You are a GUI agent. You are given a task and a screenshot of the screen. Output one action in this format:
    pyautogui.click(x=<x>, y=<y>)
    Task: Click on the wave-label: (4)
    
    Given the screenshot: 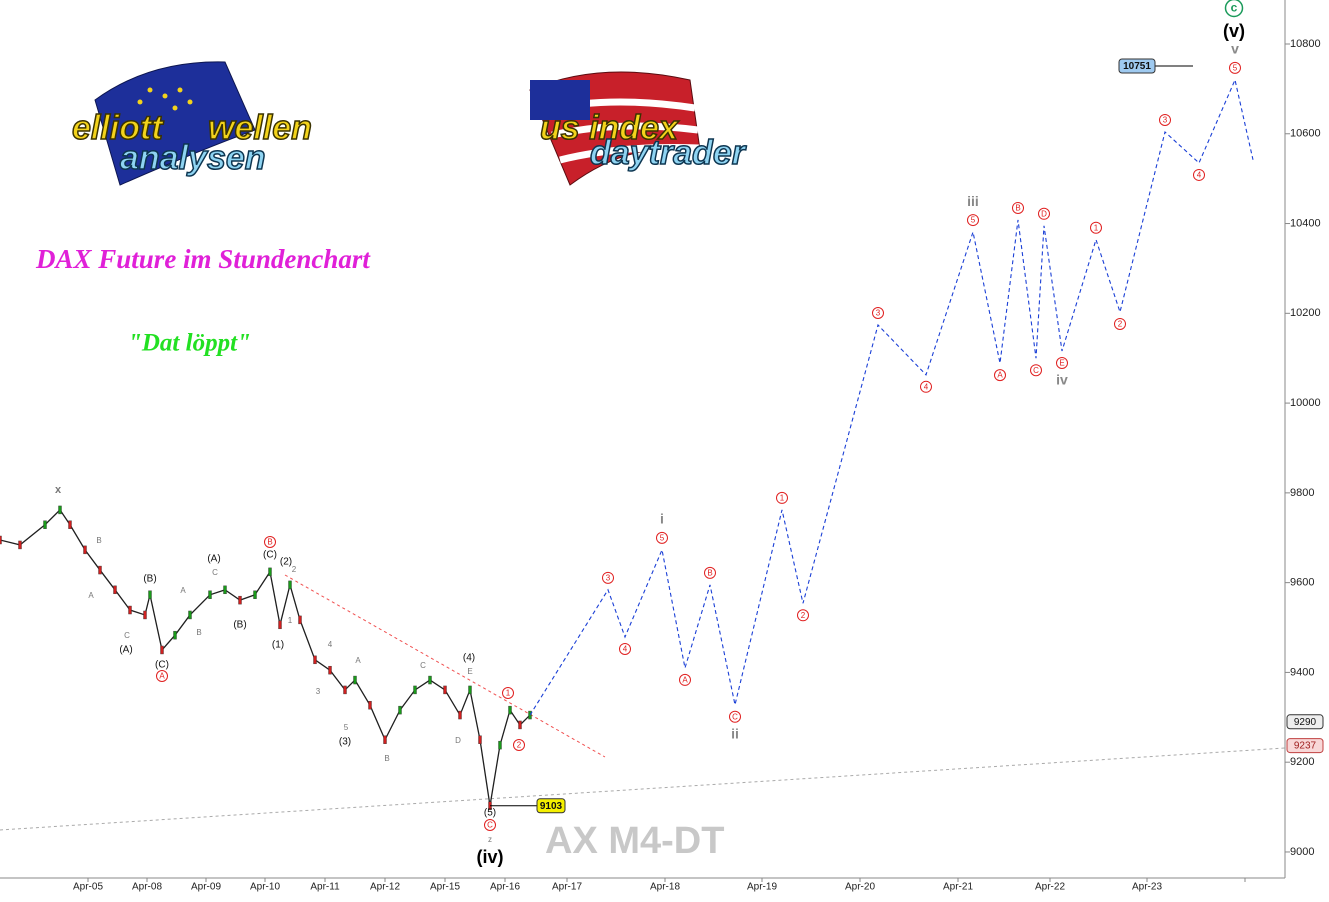 What is the action you would take?
    pyautogui.click(x=469, y=658)
    